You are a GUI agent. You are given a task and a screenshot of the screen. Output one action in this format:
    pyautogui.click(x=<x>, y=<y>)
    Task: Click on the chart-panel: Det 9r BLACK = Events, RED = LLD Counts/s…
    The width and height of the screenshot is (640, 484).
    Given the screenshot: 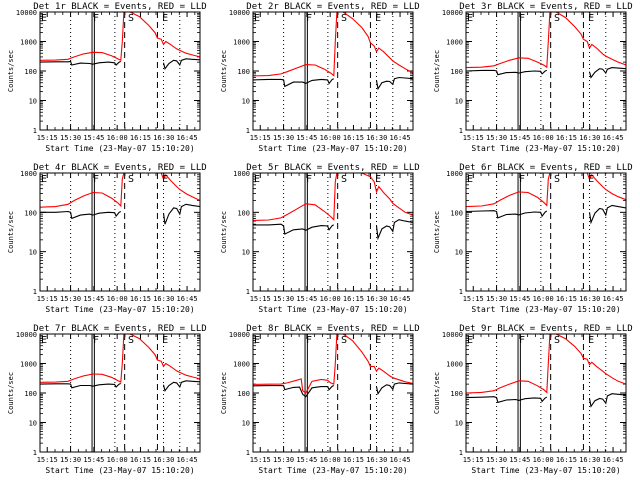 What is the action you would take?
    pyautogui.click(x=533, y=399)
    